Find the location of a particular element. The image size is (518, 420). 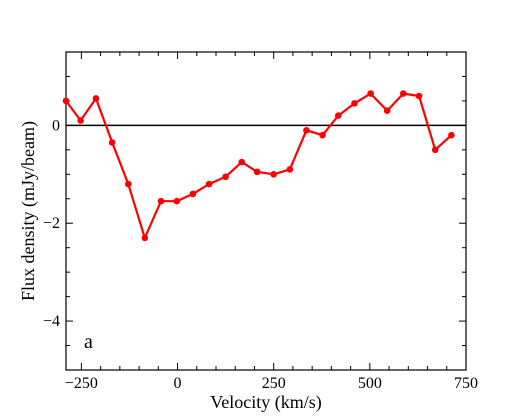

panel-label: a is located at coordinates (88, 342).